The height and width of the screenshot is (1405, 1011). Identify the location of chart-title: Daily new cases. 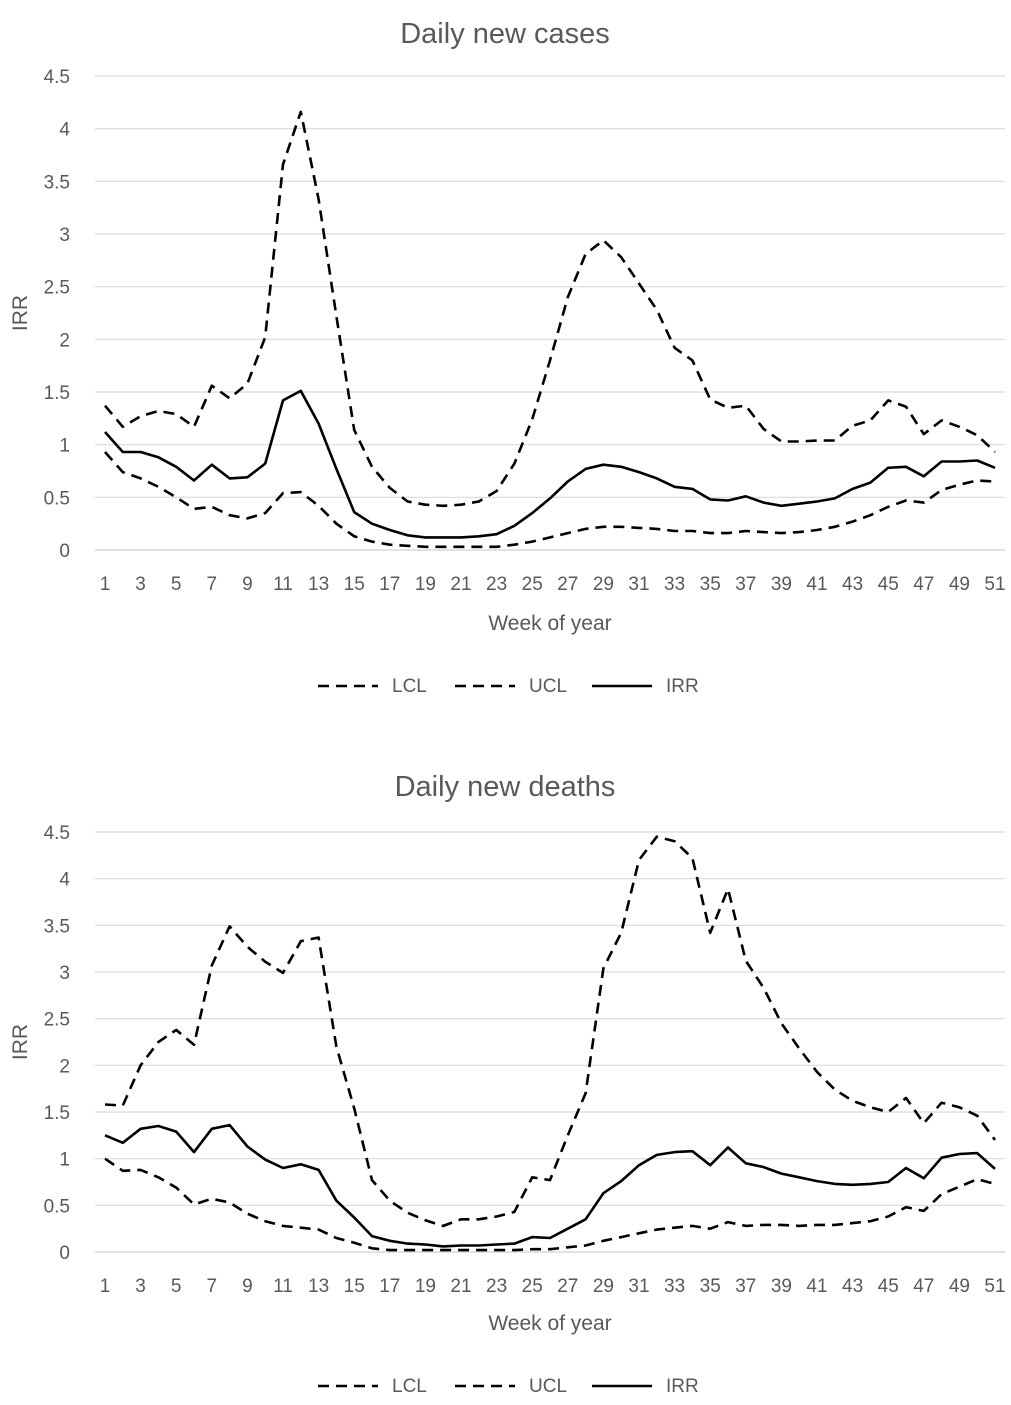
(505, 34).